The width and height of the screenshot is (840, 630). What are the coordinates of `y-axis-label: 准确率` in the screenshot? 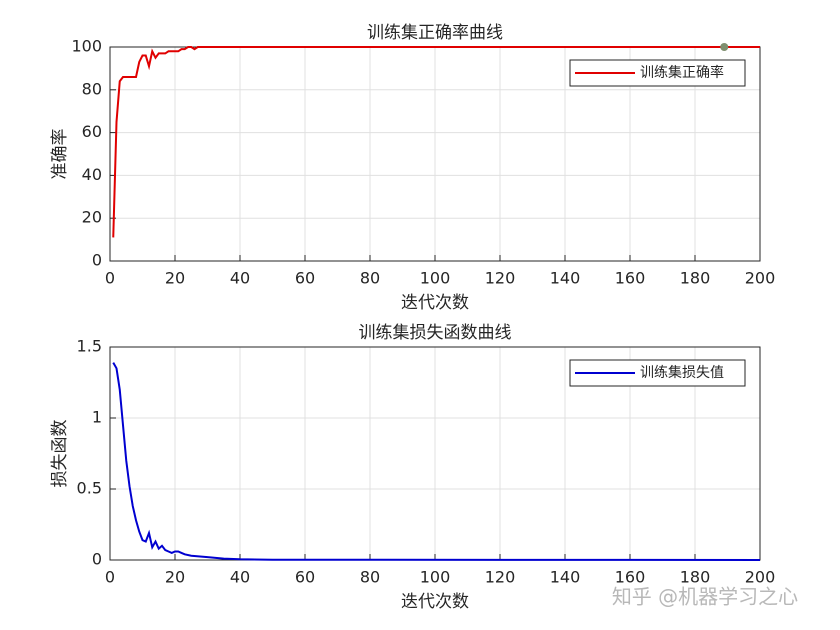 It's located at (60, 154).